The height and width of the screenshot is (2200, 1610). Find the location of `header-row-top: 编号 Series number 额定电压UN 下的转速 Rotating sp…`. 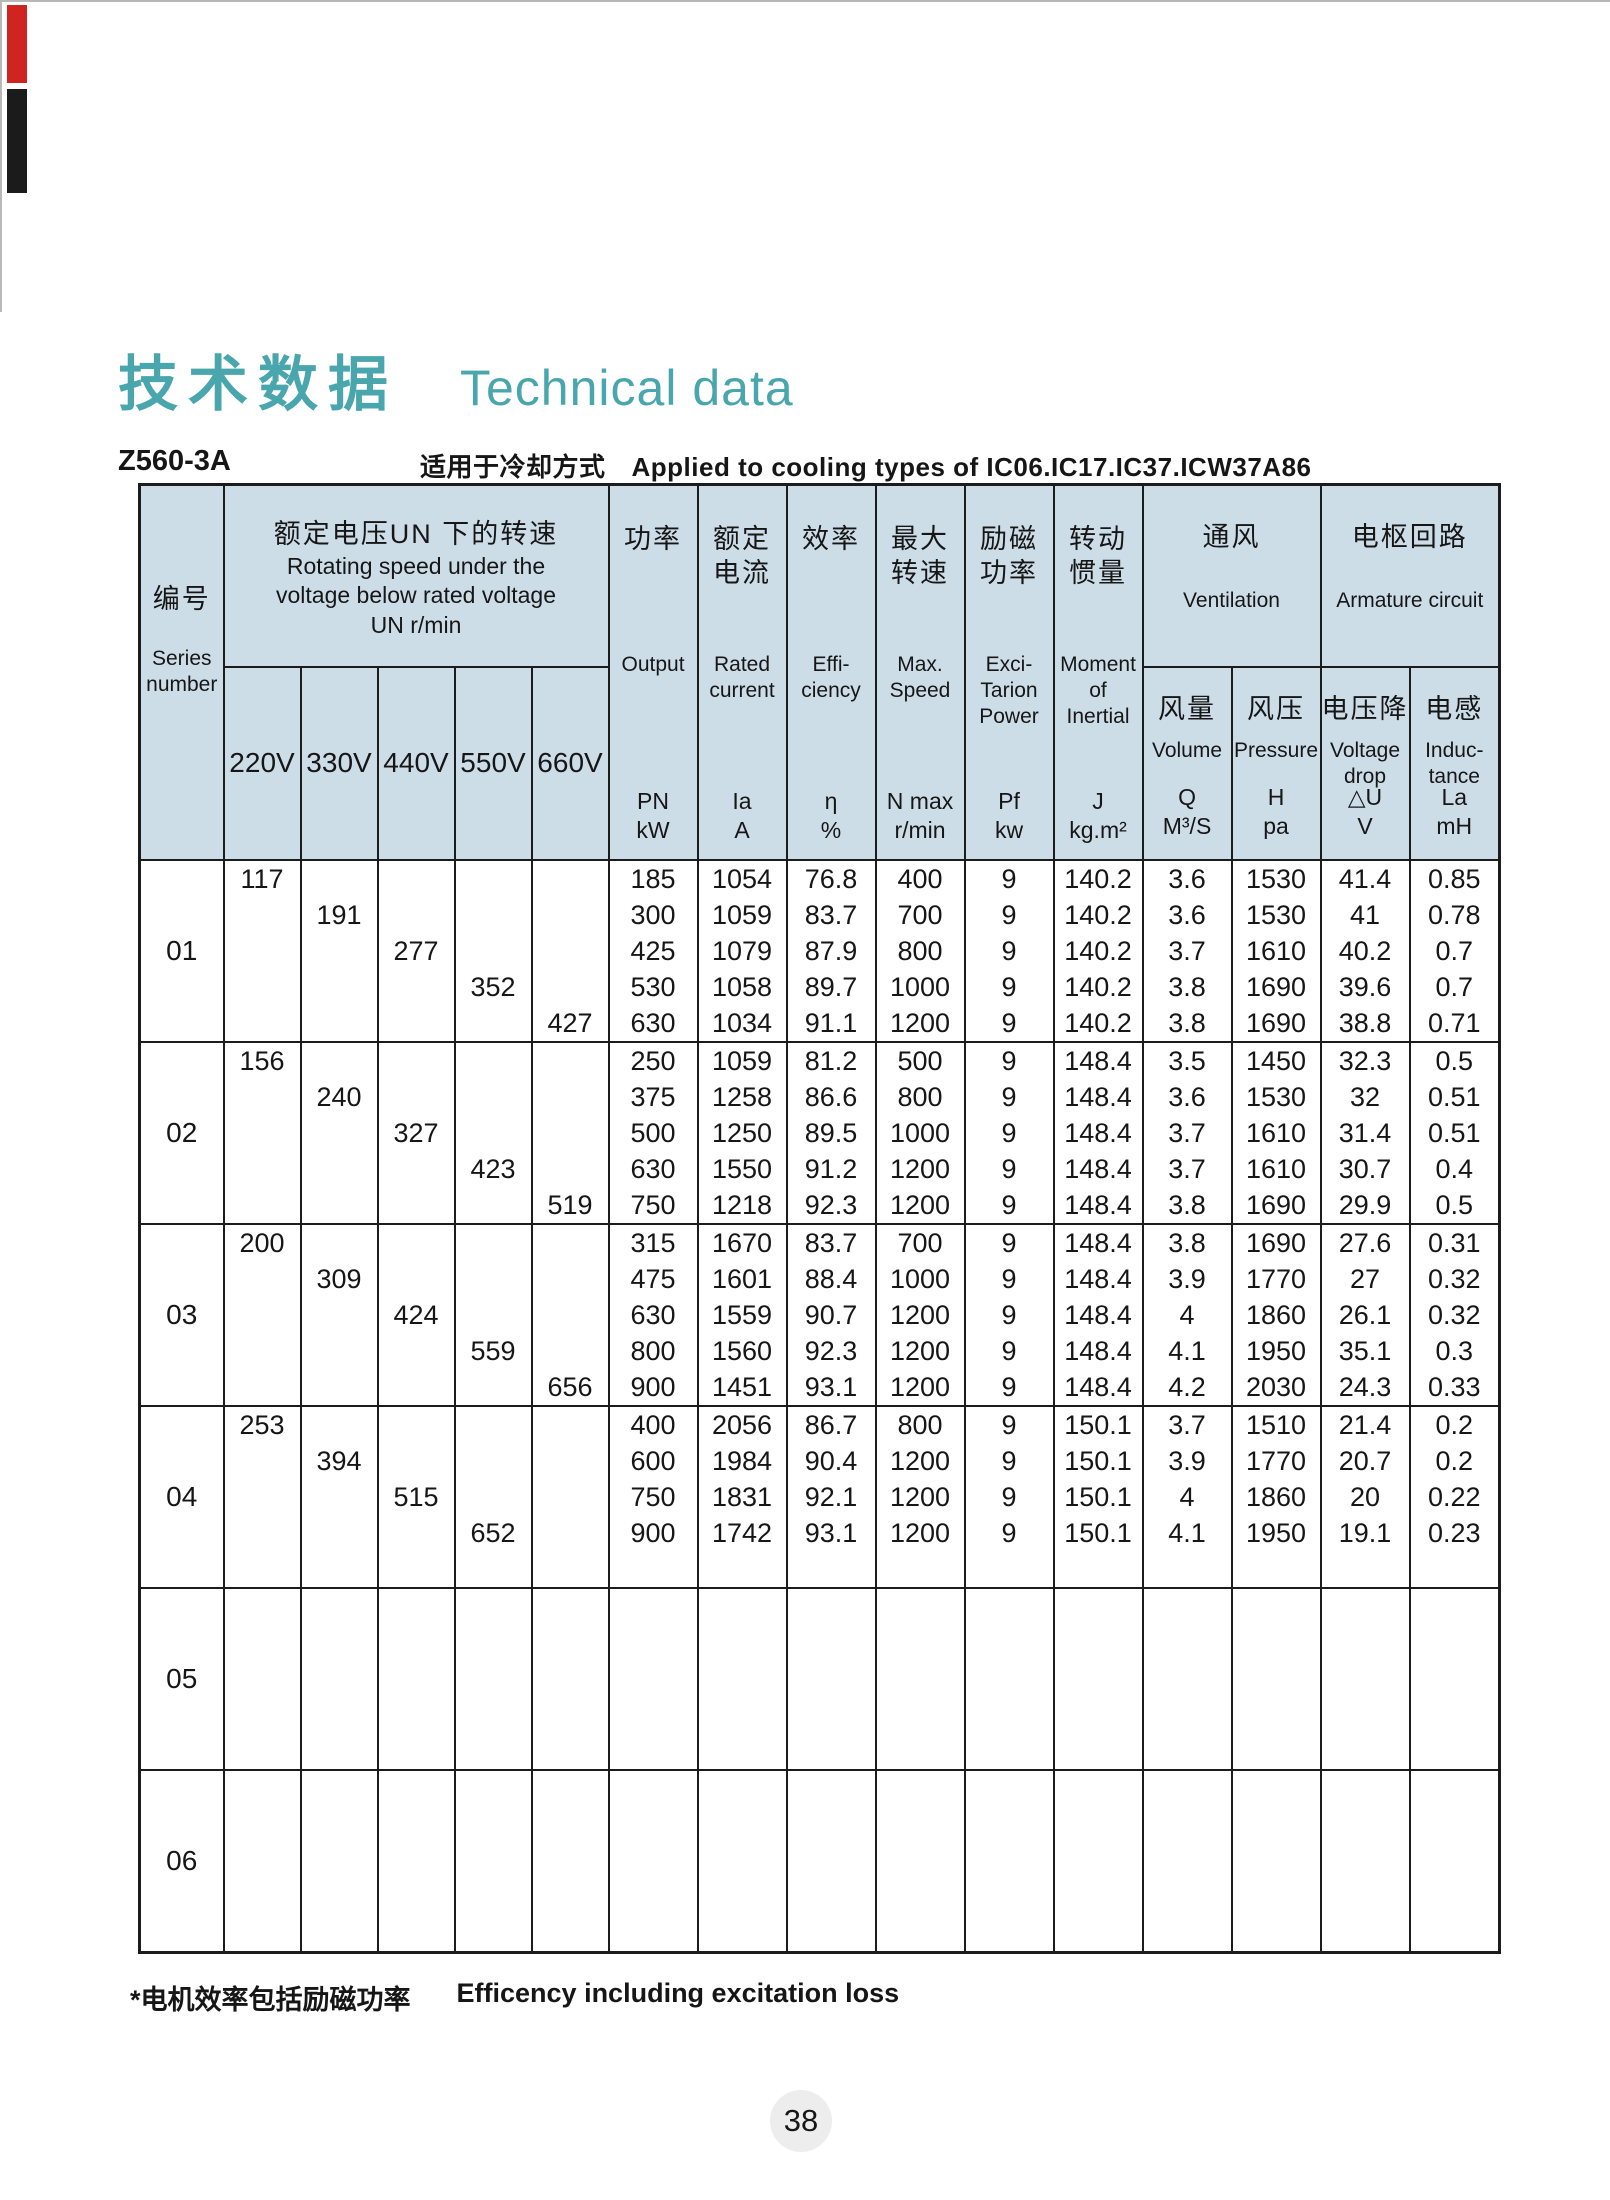

header-row-top: 编号 Series number 额定电压UN 下的转速 Rotating sp… is located at coordinates (819, 672).